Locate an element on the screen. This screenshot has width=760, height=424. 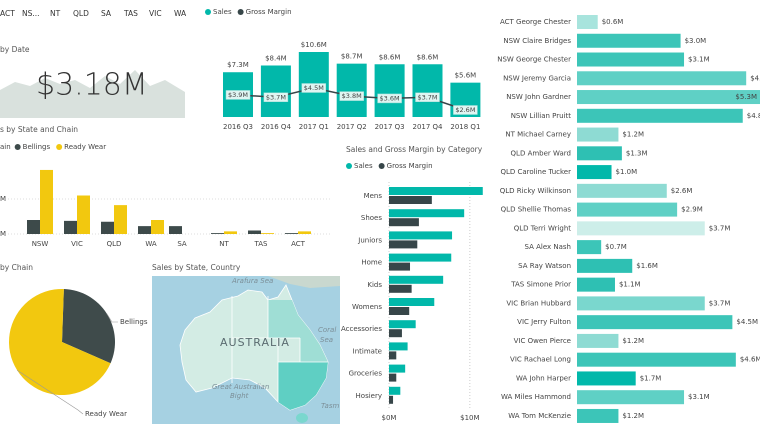
y-tick-label: WA Tom McKenzie is located at coordinates (539, 416).